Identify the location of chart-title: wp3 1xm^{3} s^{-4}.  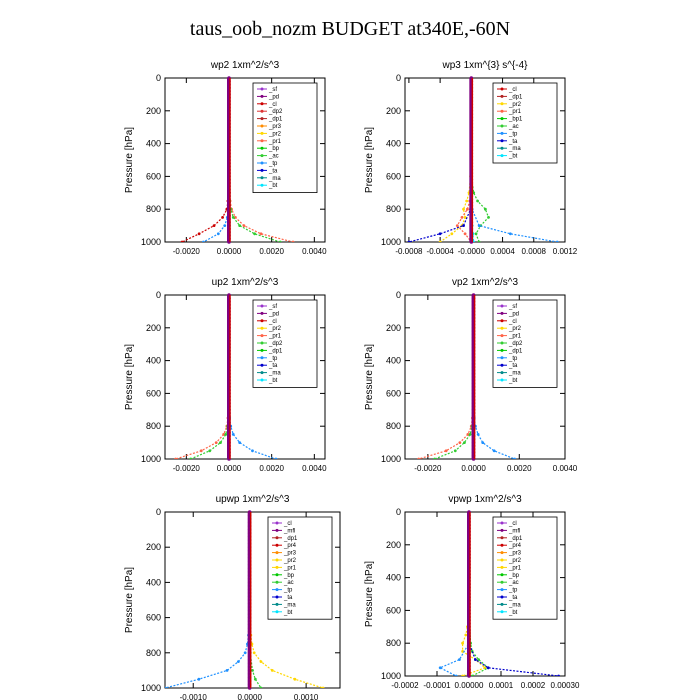
(485, 65).